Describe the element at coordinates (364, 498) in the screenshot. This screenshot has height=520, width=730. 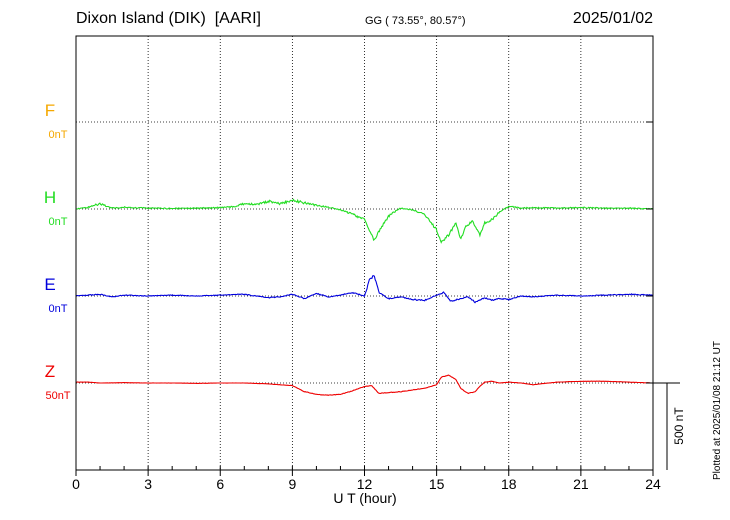
I see `x-axis-label: U T (hour)` at that location.